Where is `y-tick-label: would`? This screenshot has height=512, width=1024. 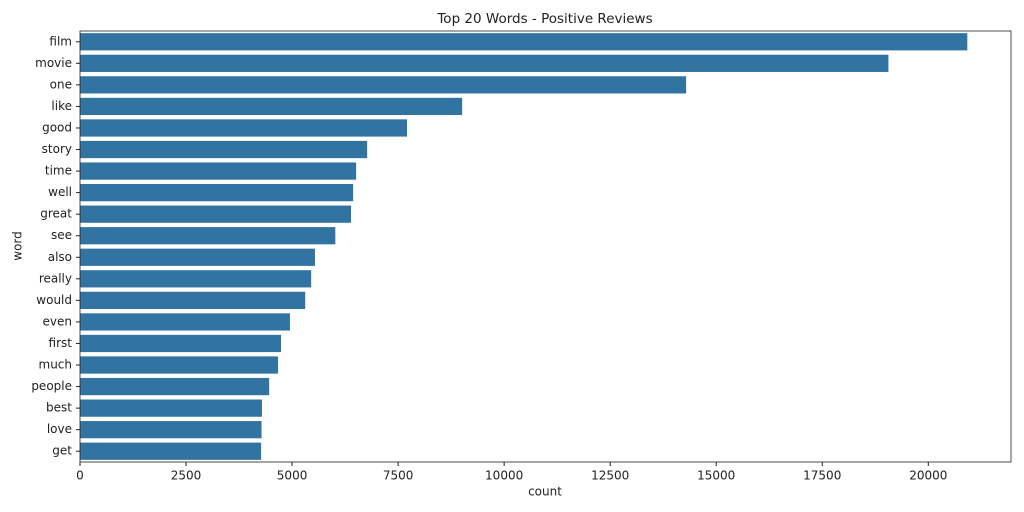
y-tick-label: would is located at coordinates (54, 300).